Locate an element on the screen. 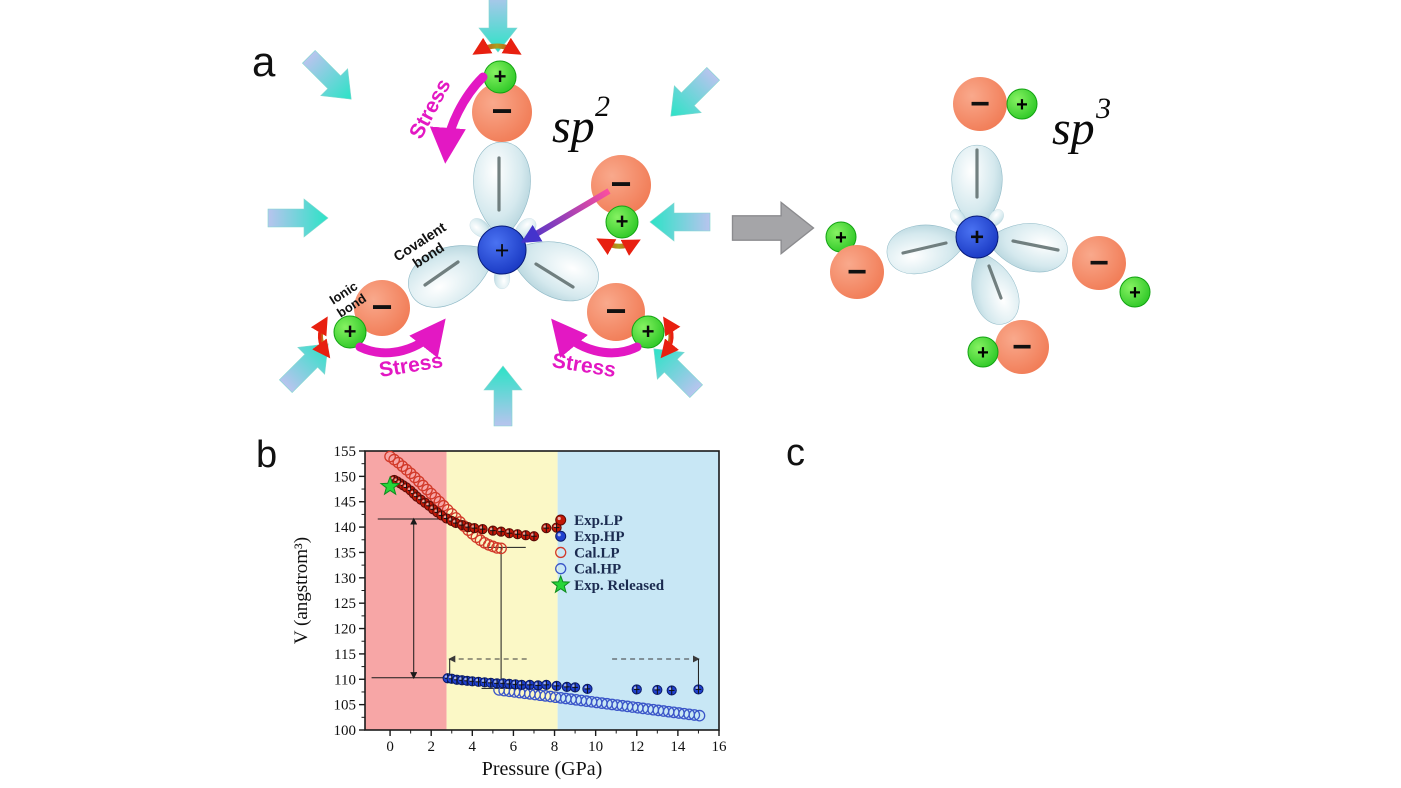 This screenshot has width=1401, height=788. anion-bottom-left-minus: − is located at coordinates (381, 306).